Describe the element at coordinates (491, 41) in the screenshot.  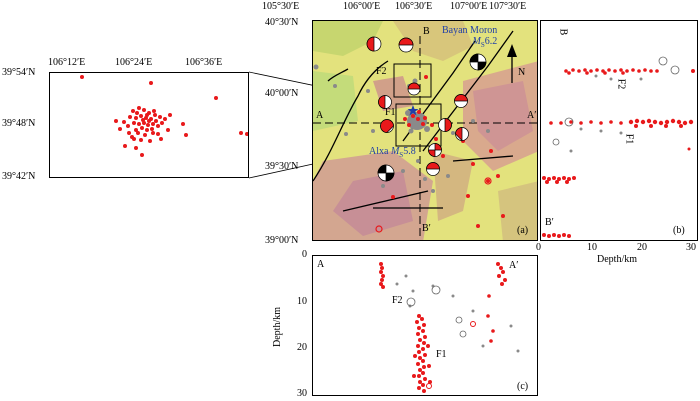
I see `event1-mag-value: 6.2` at that location.